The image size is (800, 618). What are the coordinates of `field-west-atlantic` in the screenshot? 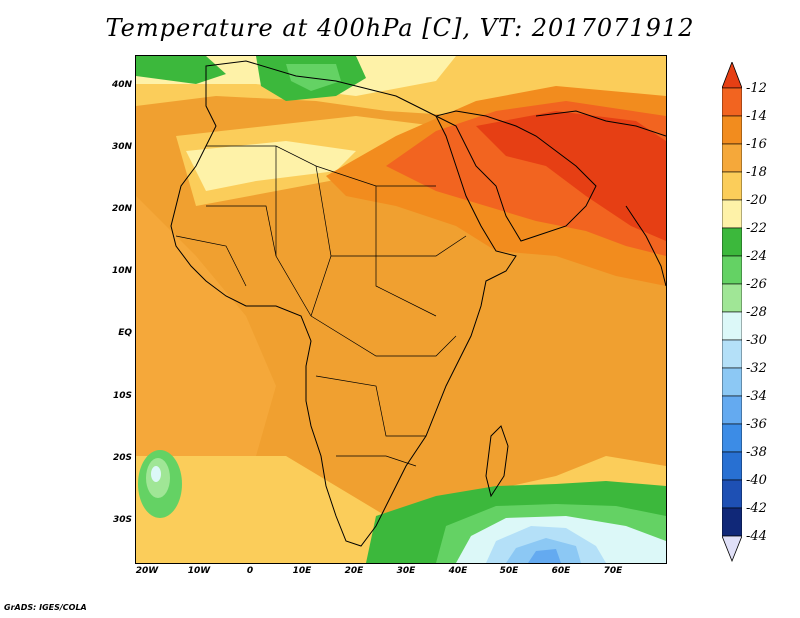 It's located at (206, 346).